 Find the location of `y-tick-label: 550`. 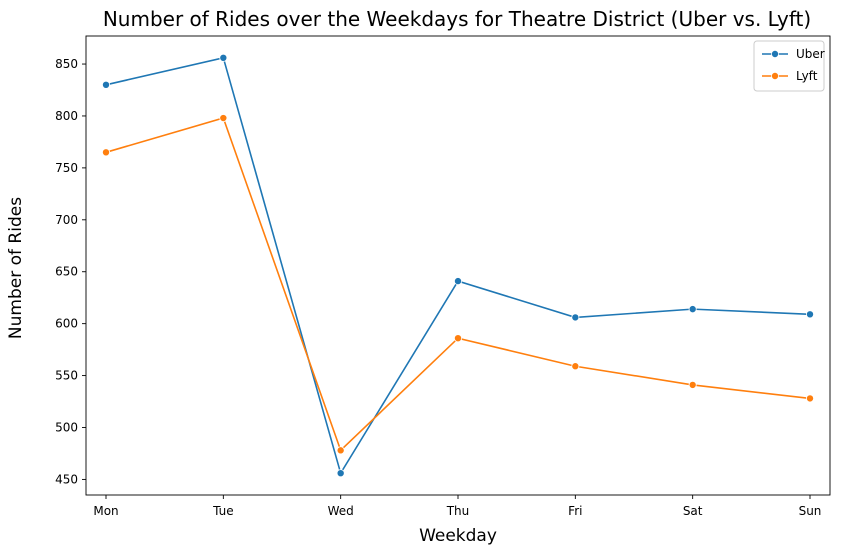

y-tick-label: 550 is located at coordinates (66, 376).